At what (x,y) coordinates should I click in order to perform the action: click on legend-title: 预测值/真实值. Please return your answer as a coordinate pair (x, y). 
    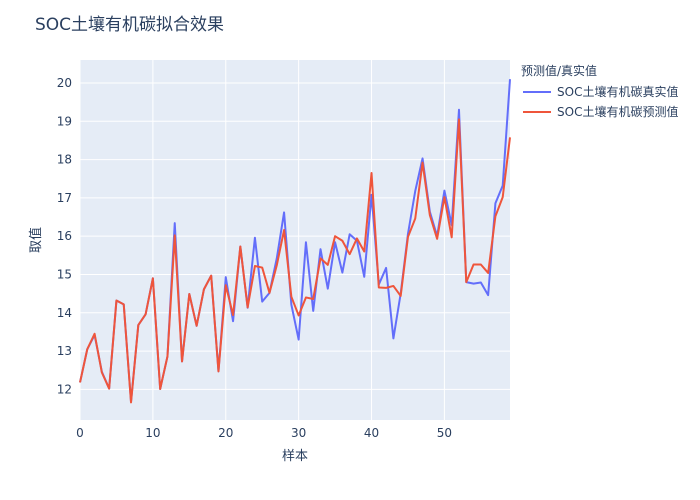
    Looking at the image, I should click on (559, 70).